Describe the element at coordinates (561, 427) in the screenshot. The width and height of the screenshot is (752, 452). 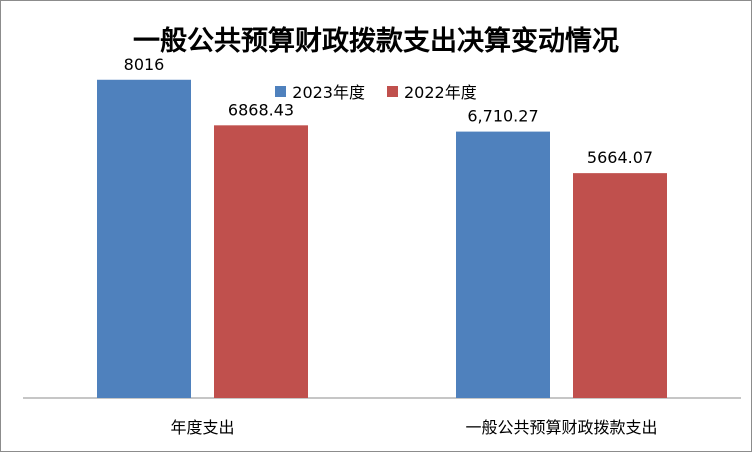
I see `category-label-1: 一般公共预算财政拨款支出` at that location.